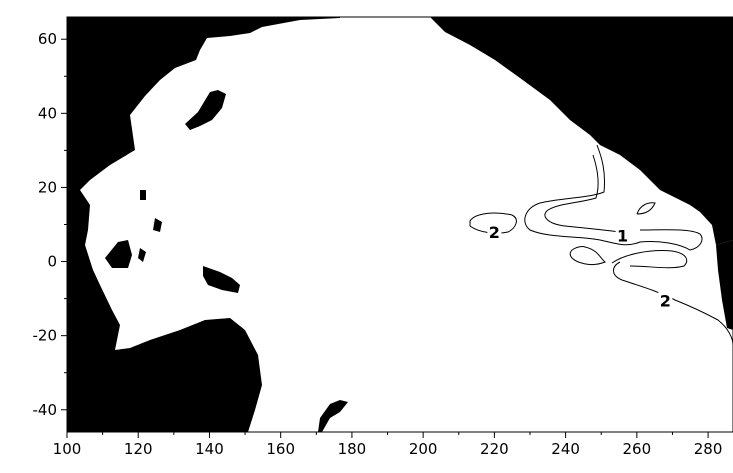  I want to click on x-tick-label: 160, so click(280, 449).